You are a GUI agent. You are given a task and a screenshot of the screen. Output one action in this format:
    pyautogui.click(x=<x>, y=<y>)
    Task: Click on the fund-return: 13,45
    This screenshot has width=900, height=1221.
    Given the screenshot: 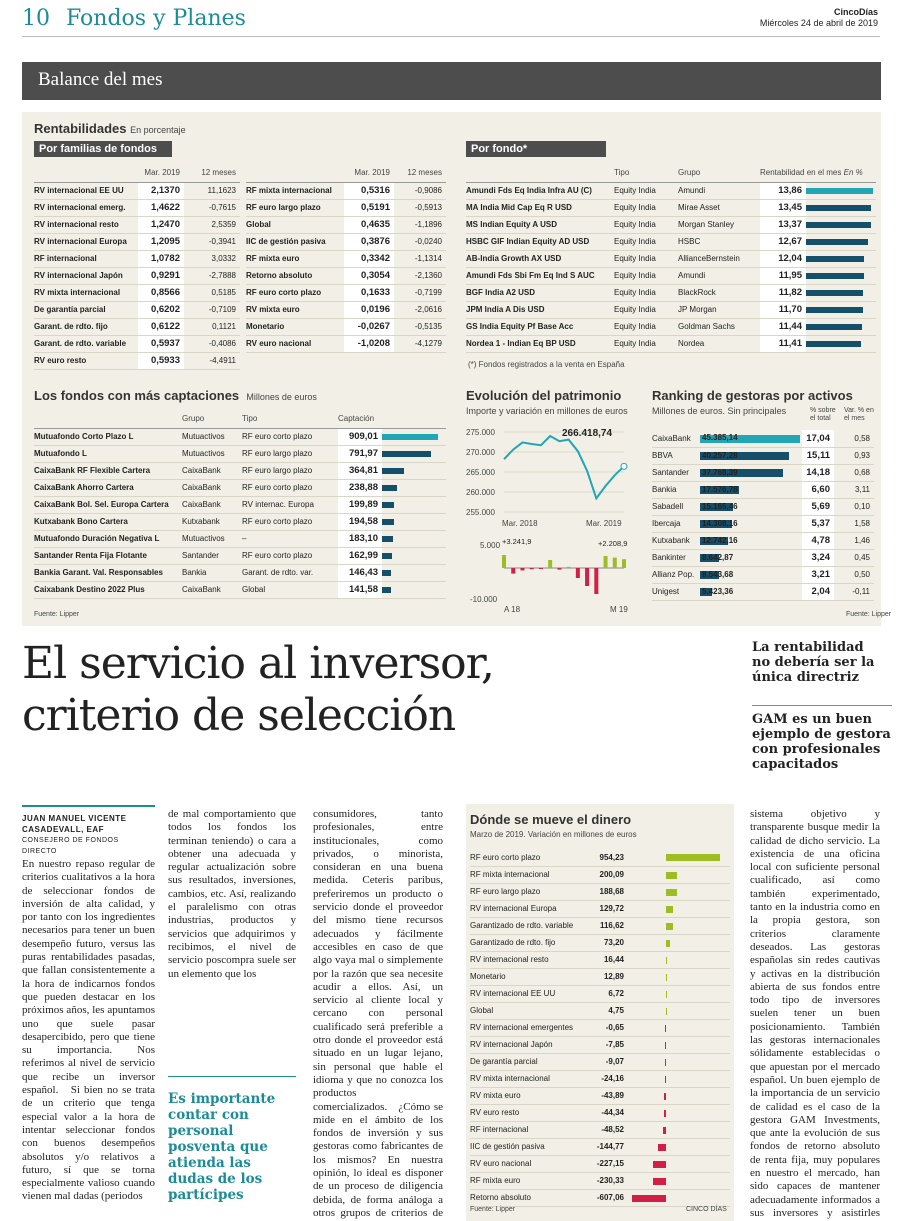 What is the action you would take?
    pyautogui.click(x=783, y=208)
    